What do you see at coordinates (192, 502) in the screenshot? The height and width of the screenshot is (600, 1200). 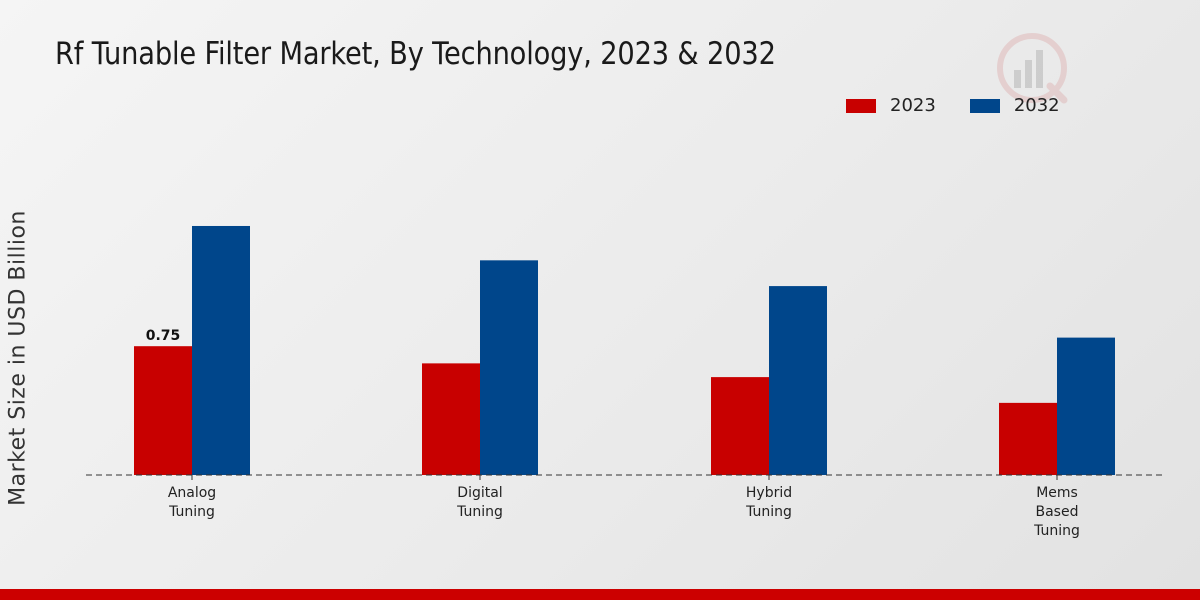 I see `x-tick-label-0: Analog Tuning` at bounding box center [192, 502].